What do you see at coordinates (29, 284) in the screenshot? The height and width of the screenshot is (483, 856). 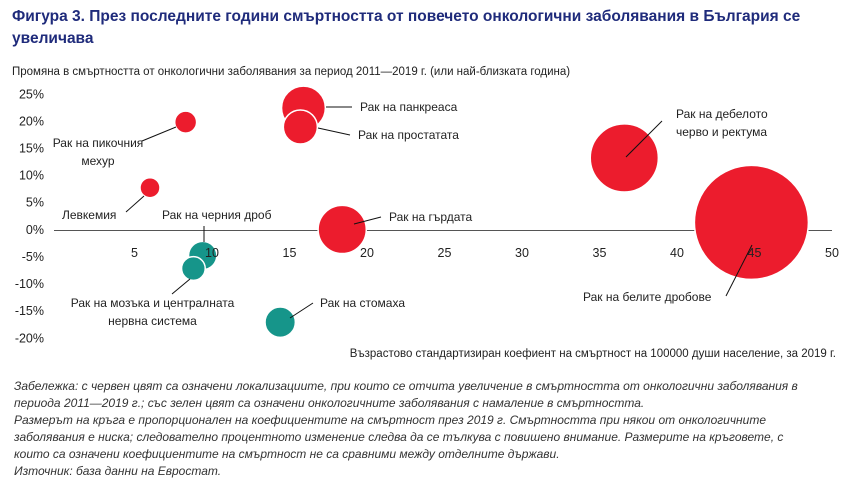 I see `y-tick-label: -10%` at bounding box center [29, 284].